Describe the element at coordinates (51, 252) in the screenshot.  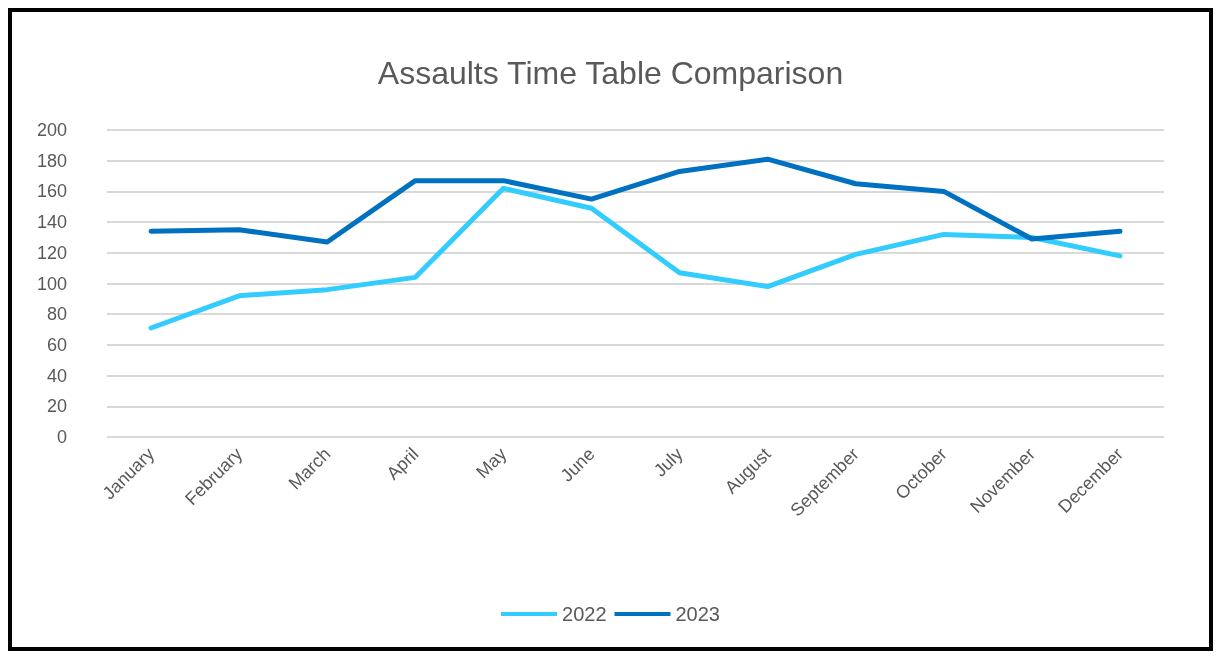
I see `y-tick-label: 120` at that location.